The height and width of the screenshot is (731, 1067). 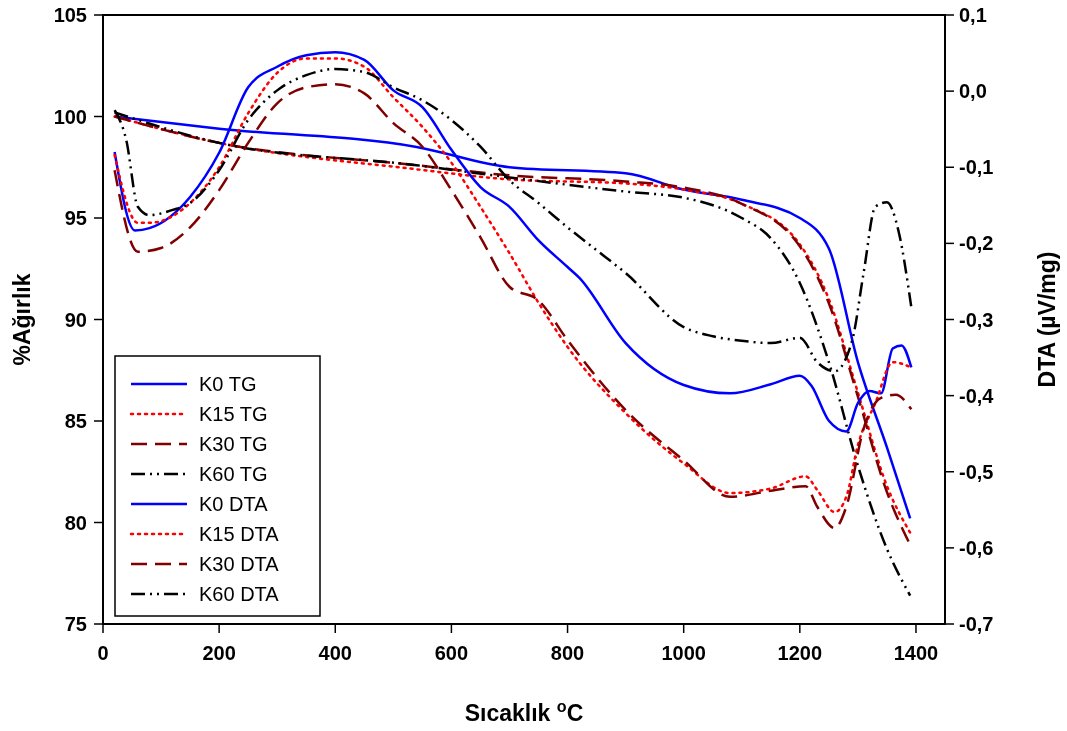 What do you see at coordinates (103, 653) in the screenshot?
I see `x-tick-label: 0` at bounding box center [103, 653].